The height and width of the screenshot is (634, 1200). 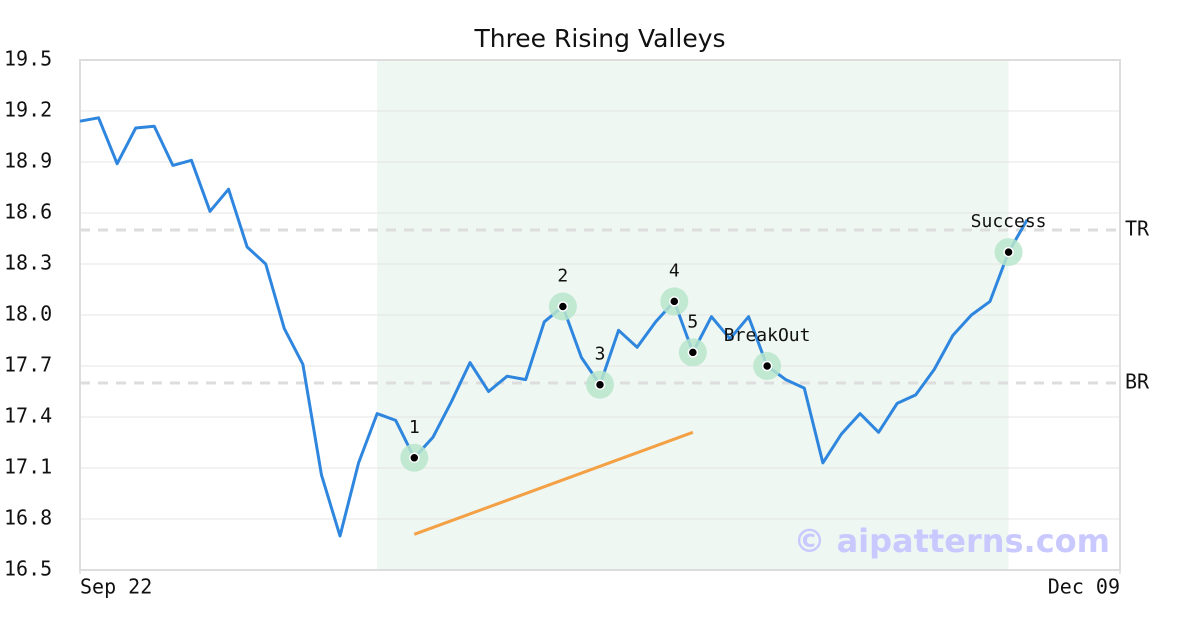 What do you see at coordinates (1137, 229) in the screenshot?
I see `level-label: TR` at bounding box center [1137, 229].